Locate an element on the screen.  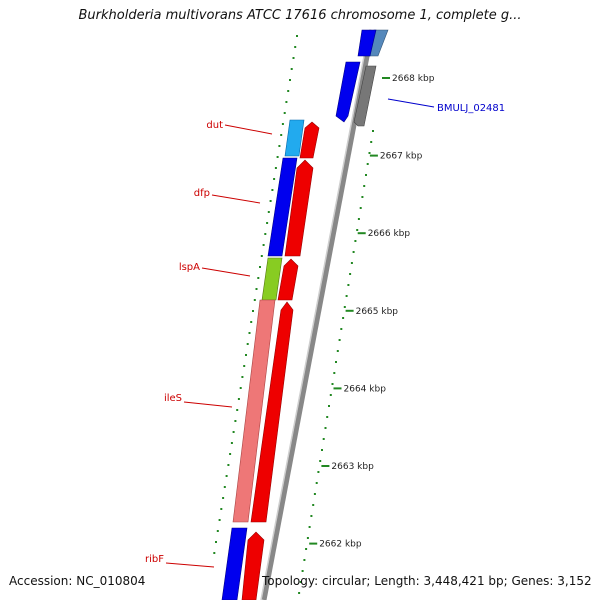
feature-red-dfp is located at coordinates (299, 208).